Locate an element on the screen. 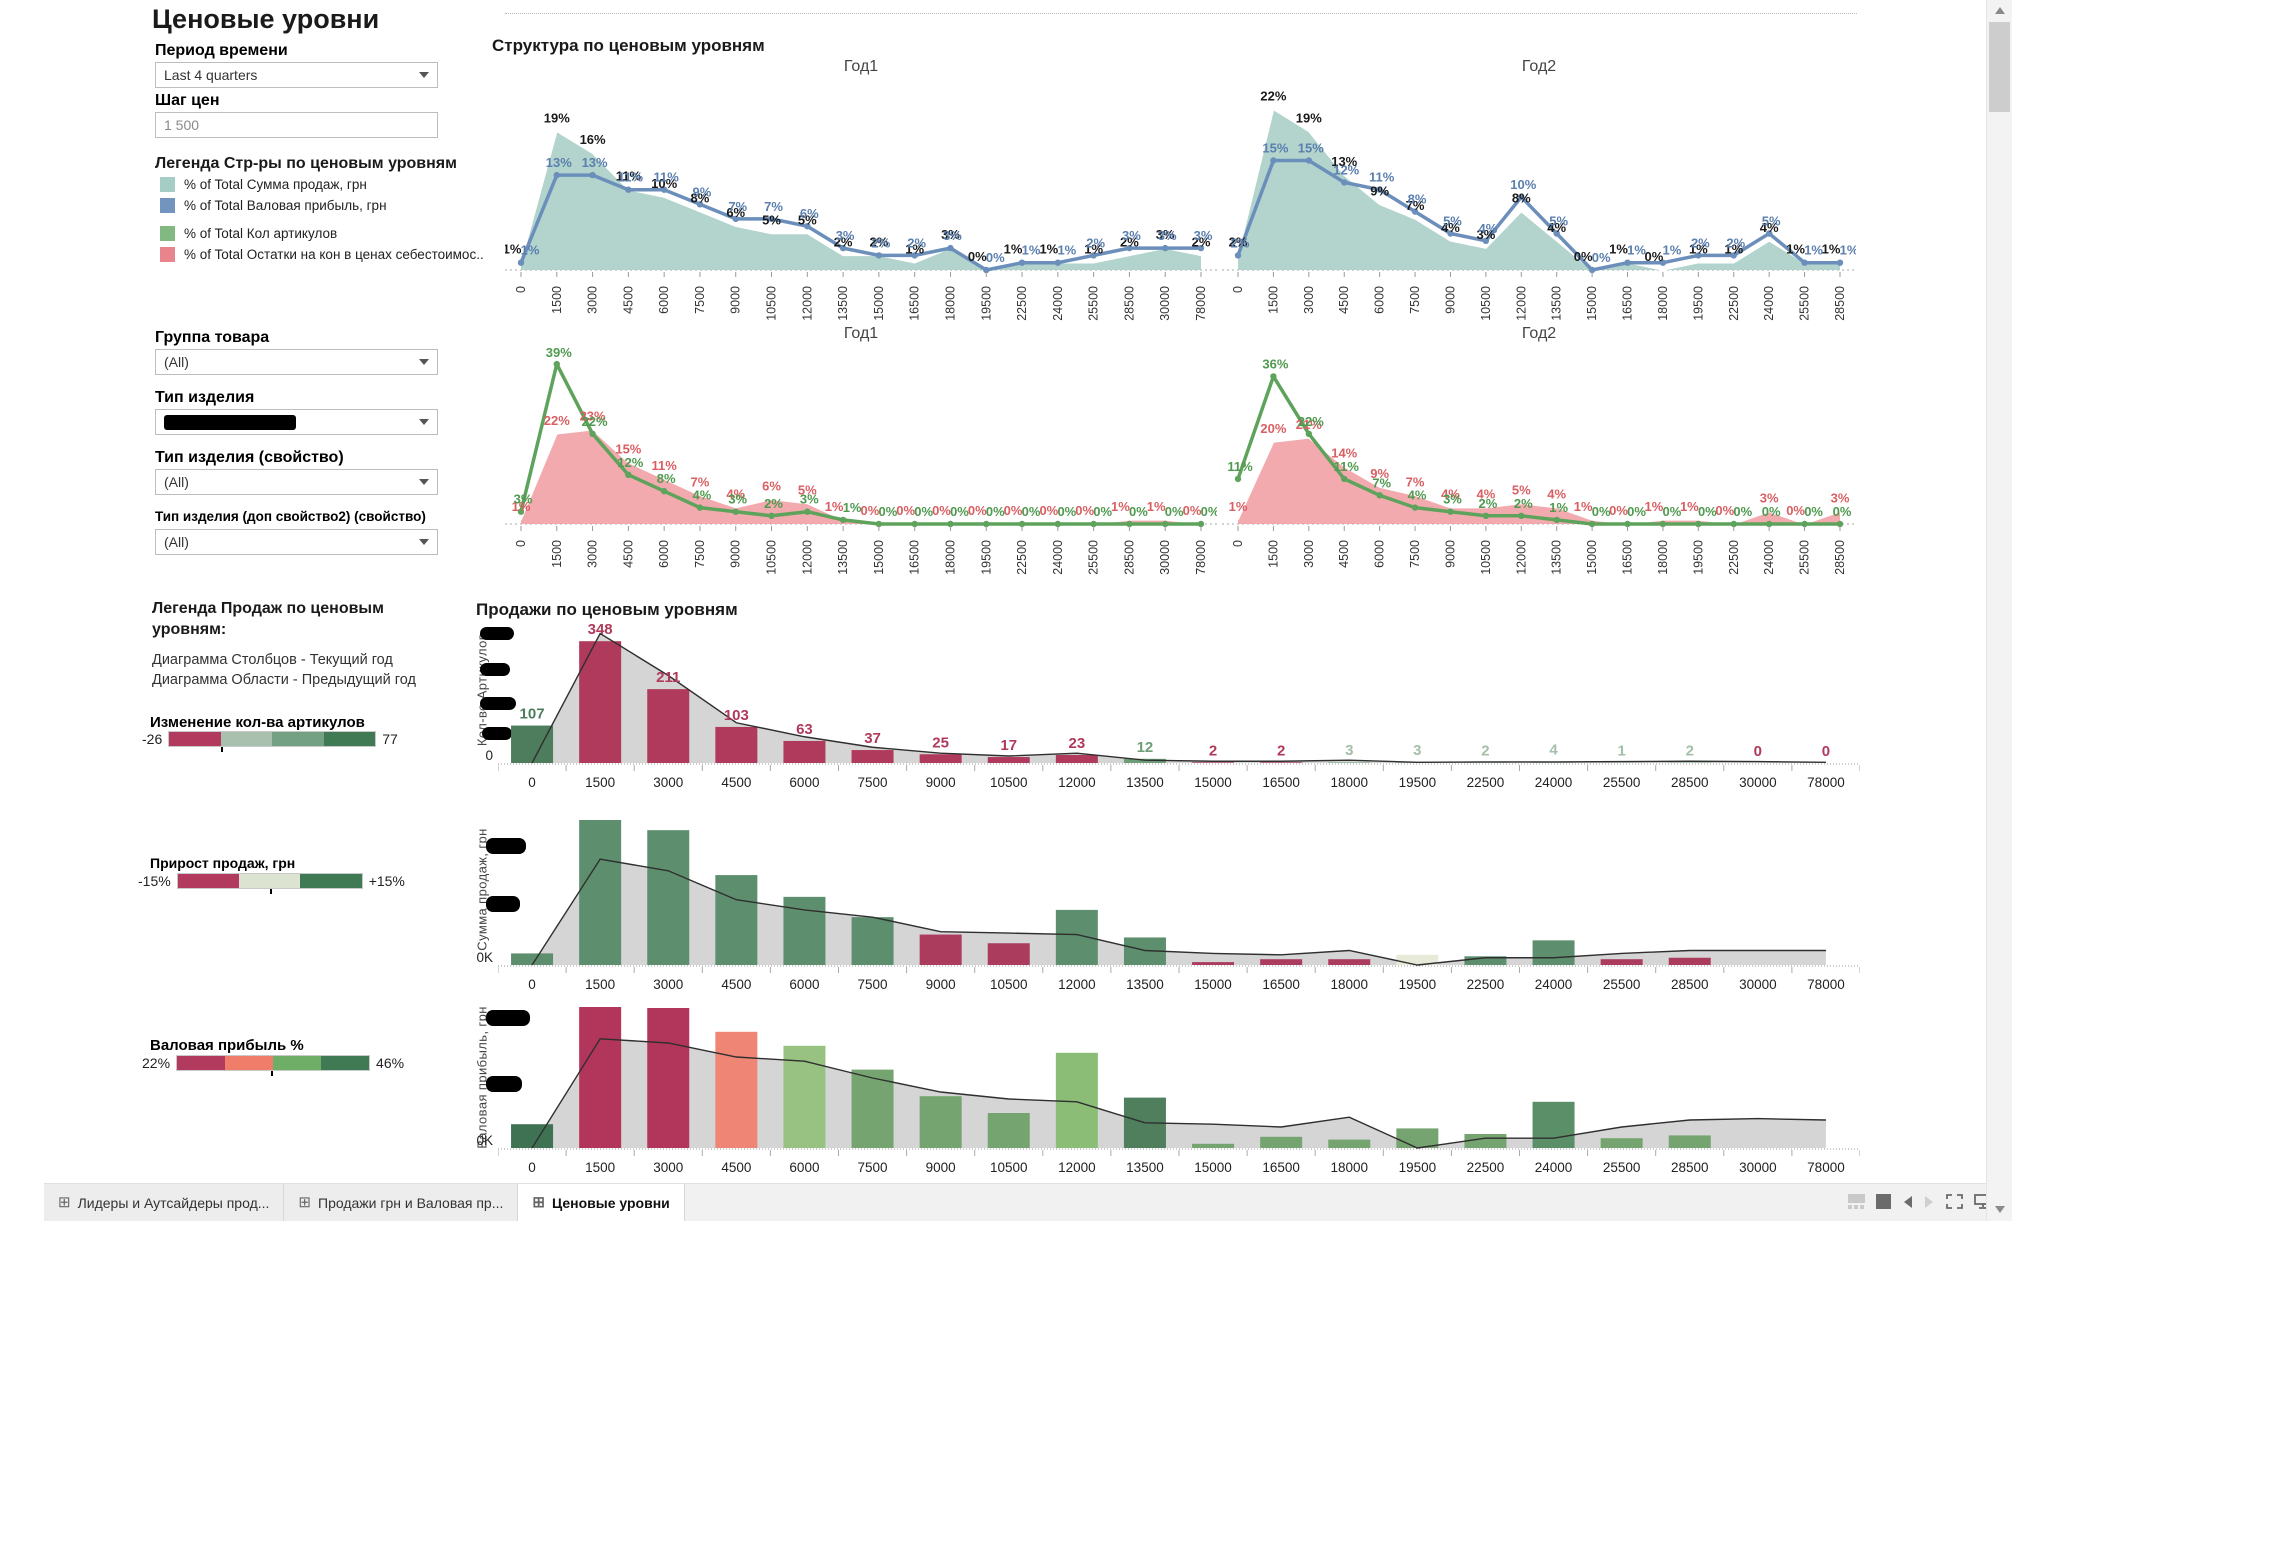  margin-legend-title: Валовая прибыль % is located at coordinates (227, 1045).